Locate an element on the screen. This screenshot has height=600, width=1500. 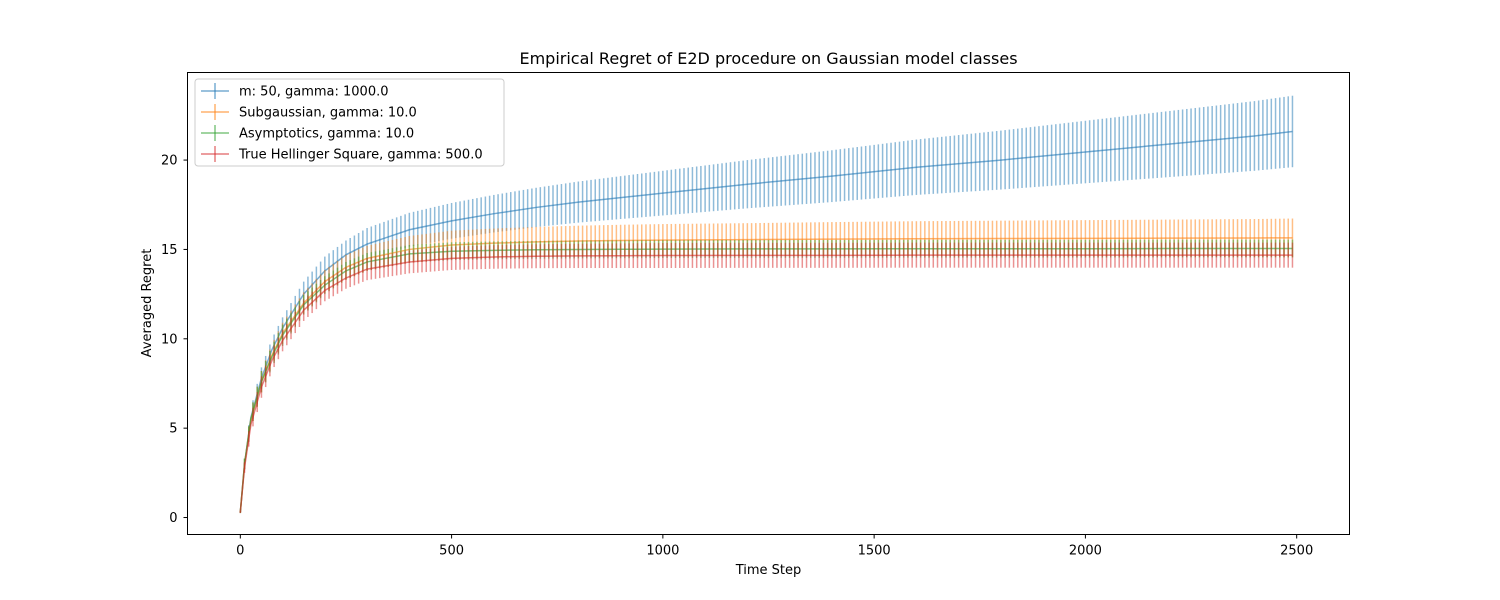
legend-entry: Asymptotics, gamma: 10.0 is located at coordinates (307, 133).